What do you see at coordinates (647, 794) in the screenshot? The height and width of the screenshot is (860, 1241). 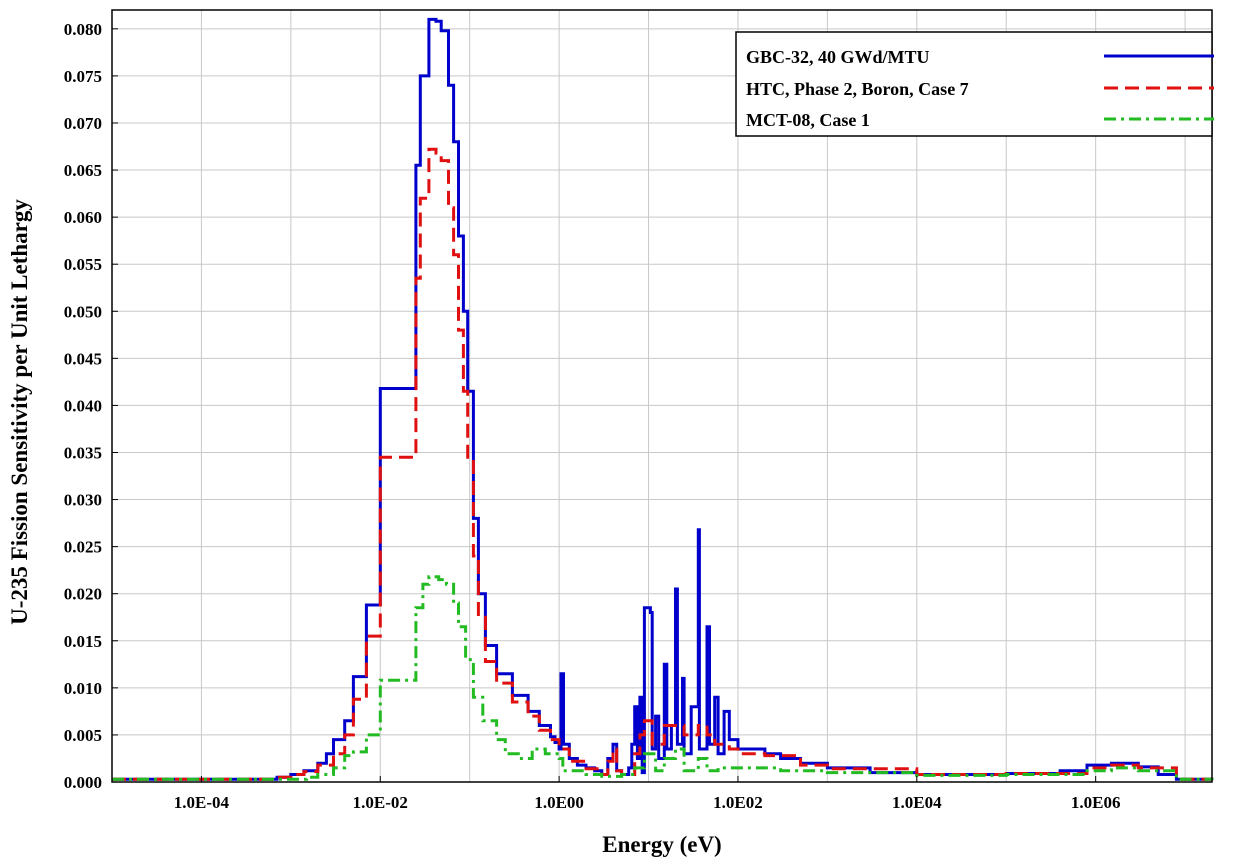 I see `x-axis-ticks: 1.0E-04 1.0E-02 1.0E00 1.0E02 1.0E04 1.0E06` at bounding box center [647, 794].